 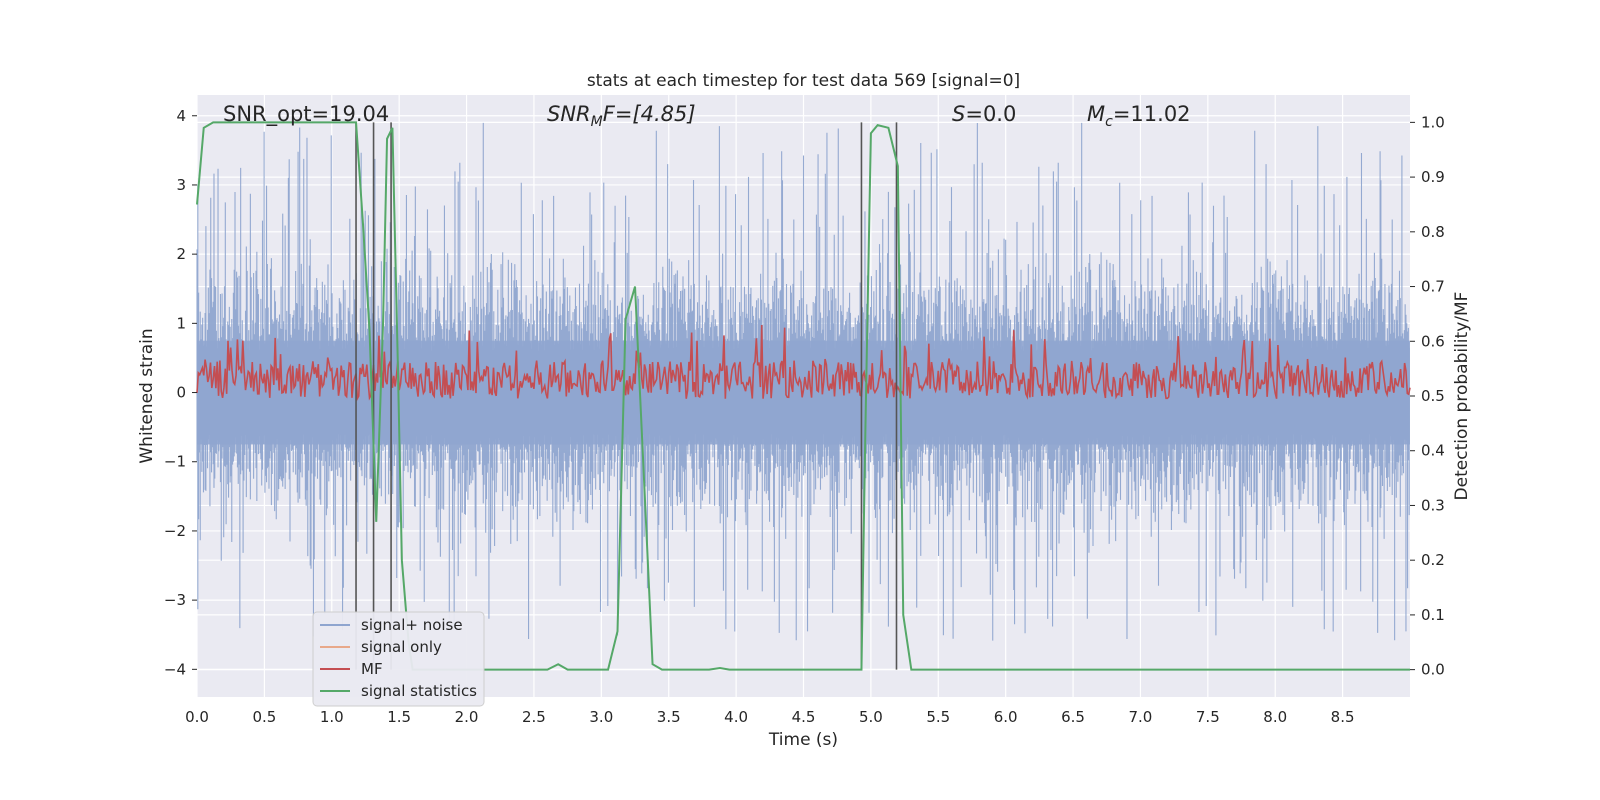 What do you see at coordinates (1343, 717) in the screenshot?
I see `x-tick-label: 8.5` at bounding box center [1343, 717].